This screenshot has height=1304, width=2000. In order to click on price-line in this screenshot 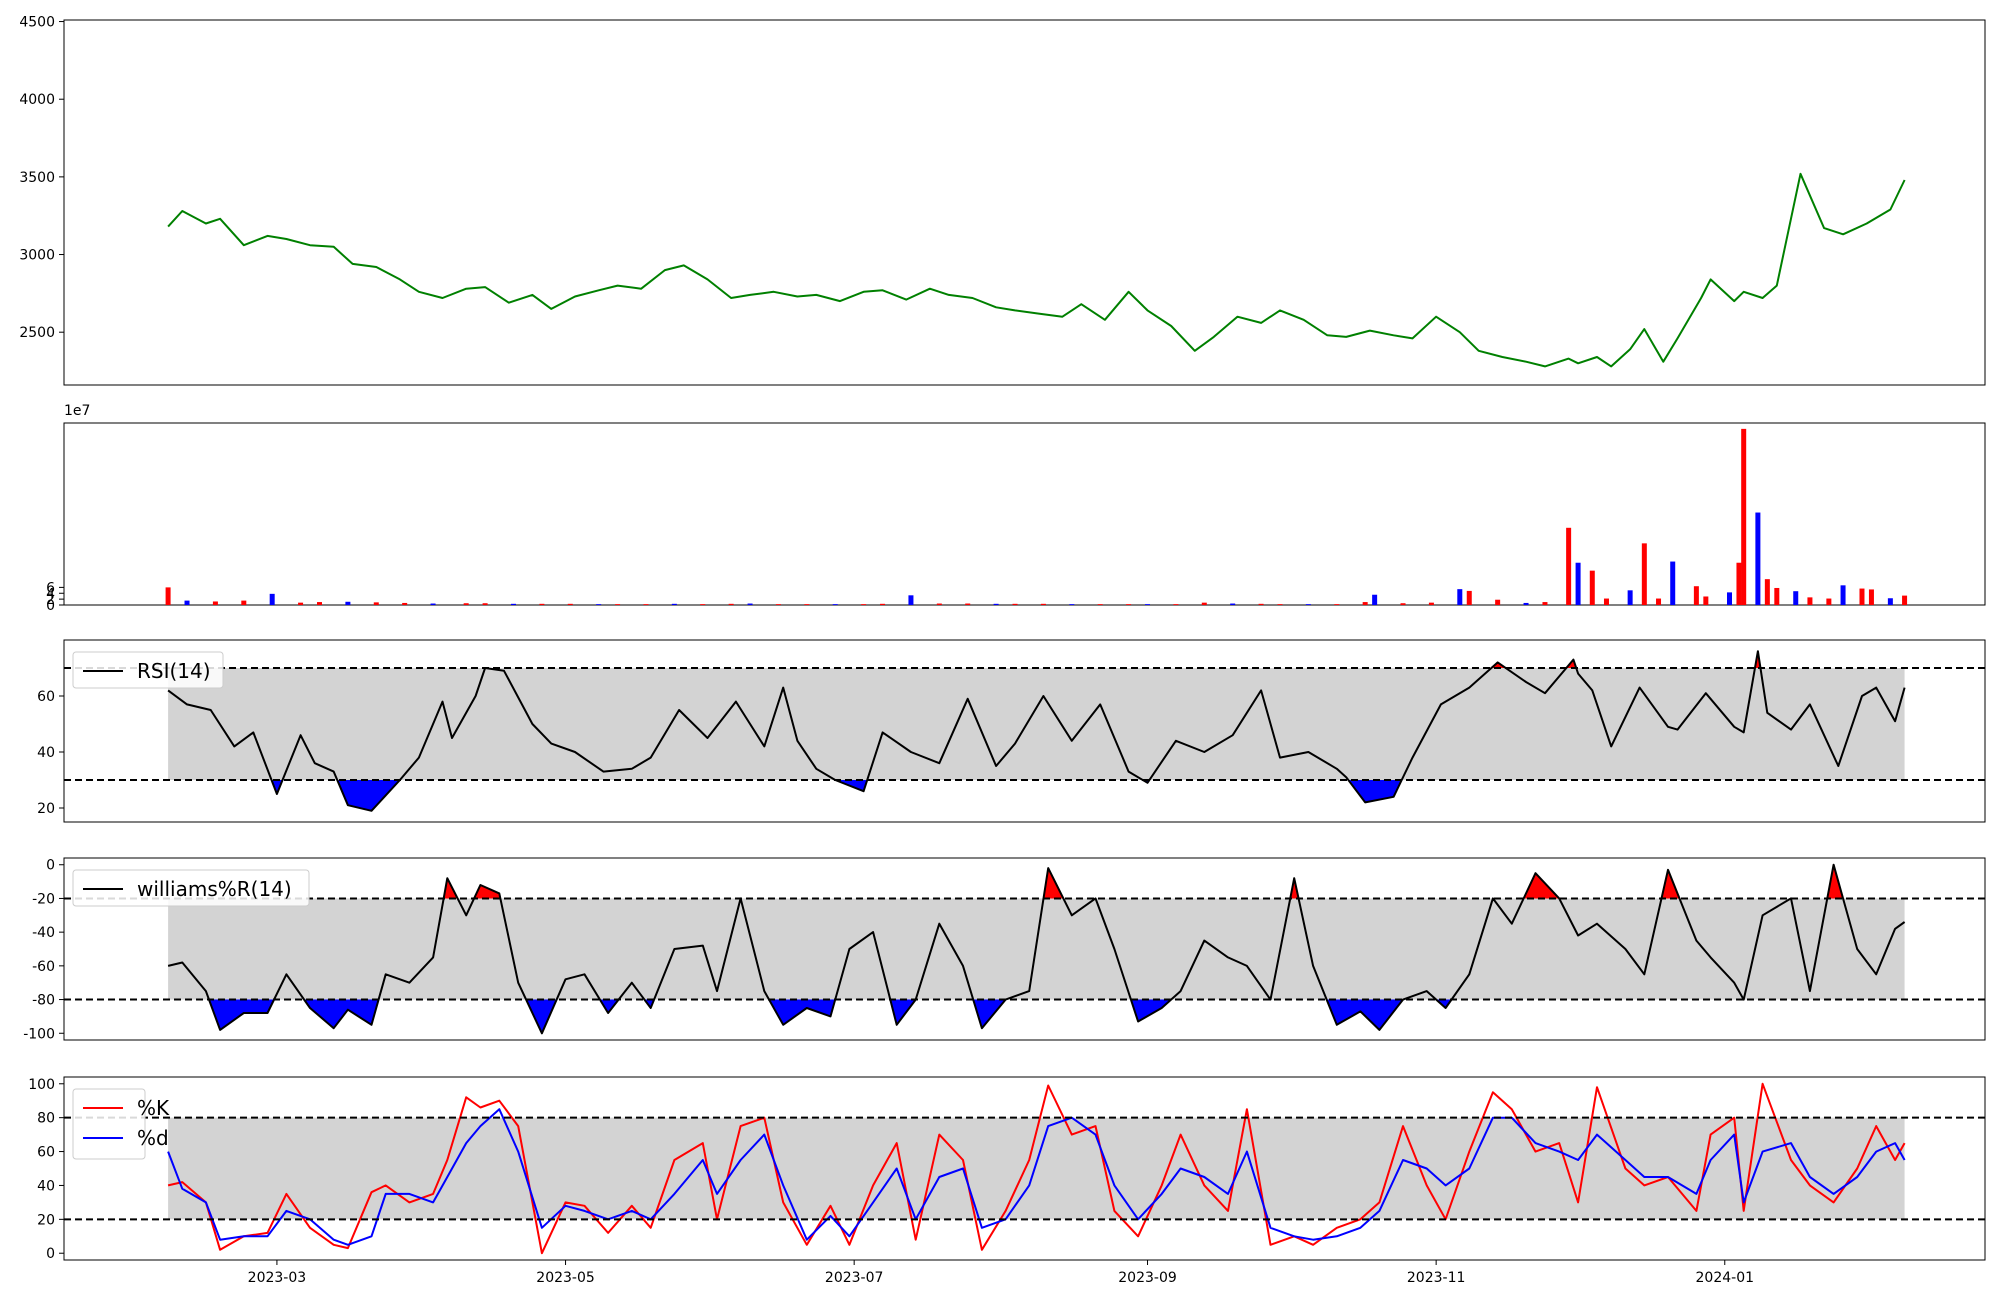, I will do `click(1036, 270)`.